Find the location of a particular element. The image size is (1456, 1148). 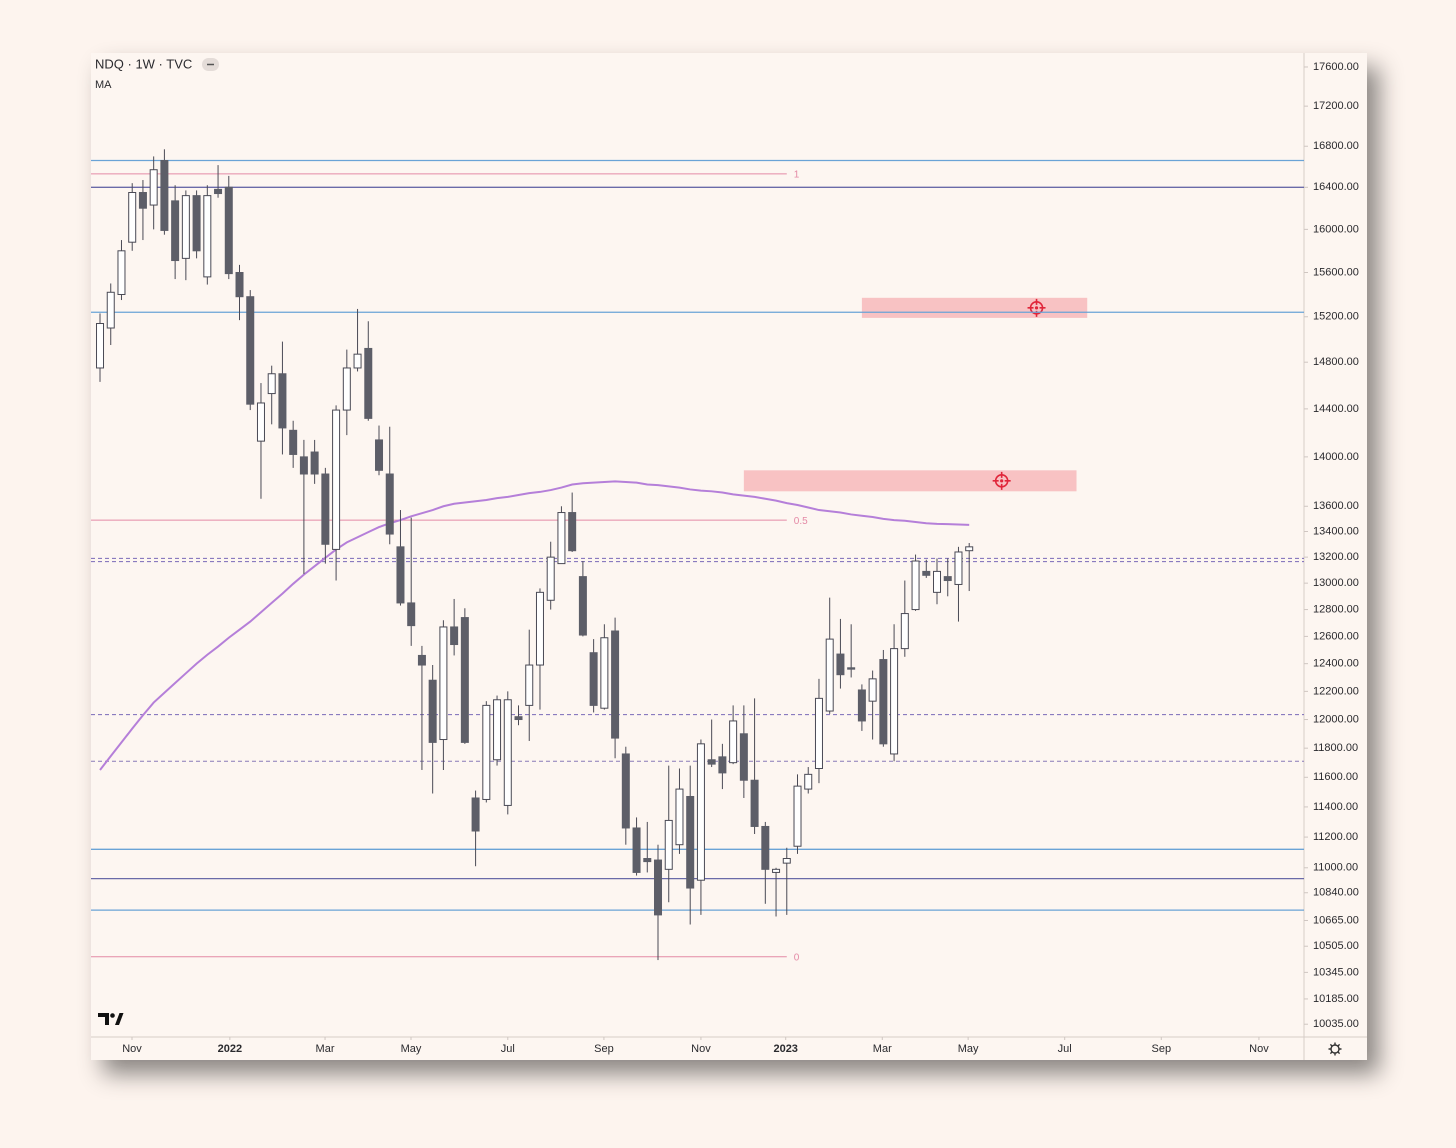

y-tick-label: 13000.00 is located at coordinates (1336, 583).